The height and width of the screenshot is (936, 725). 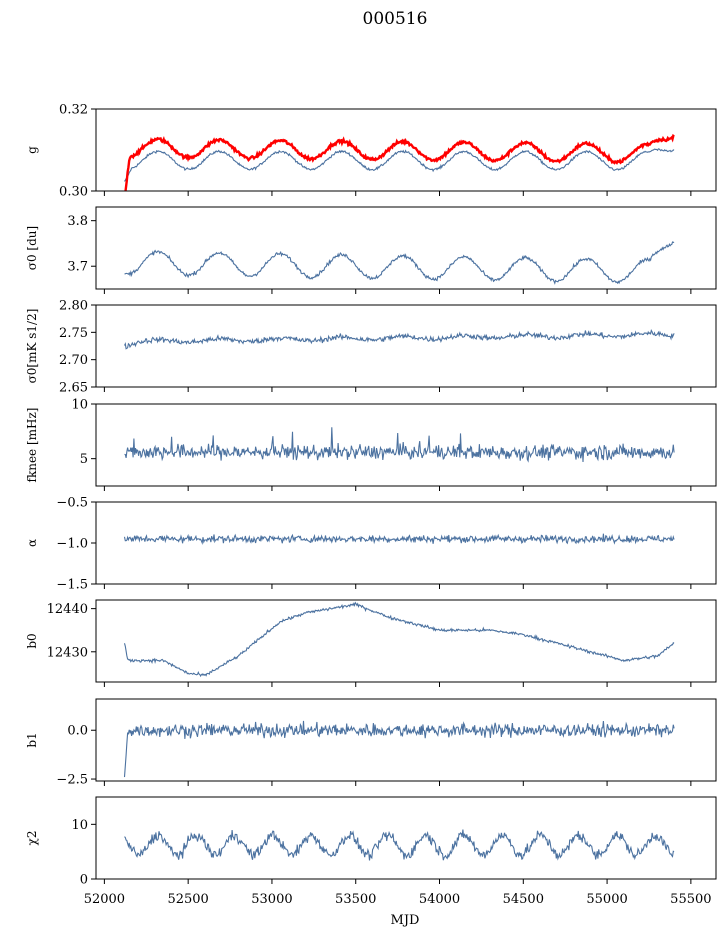 What do you see at coordinates (72, 780) in the screenshot?
I see `y-tick-label: −2.5` at bounding box center [72, 780].